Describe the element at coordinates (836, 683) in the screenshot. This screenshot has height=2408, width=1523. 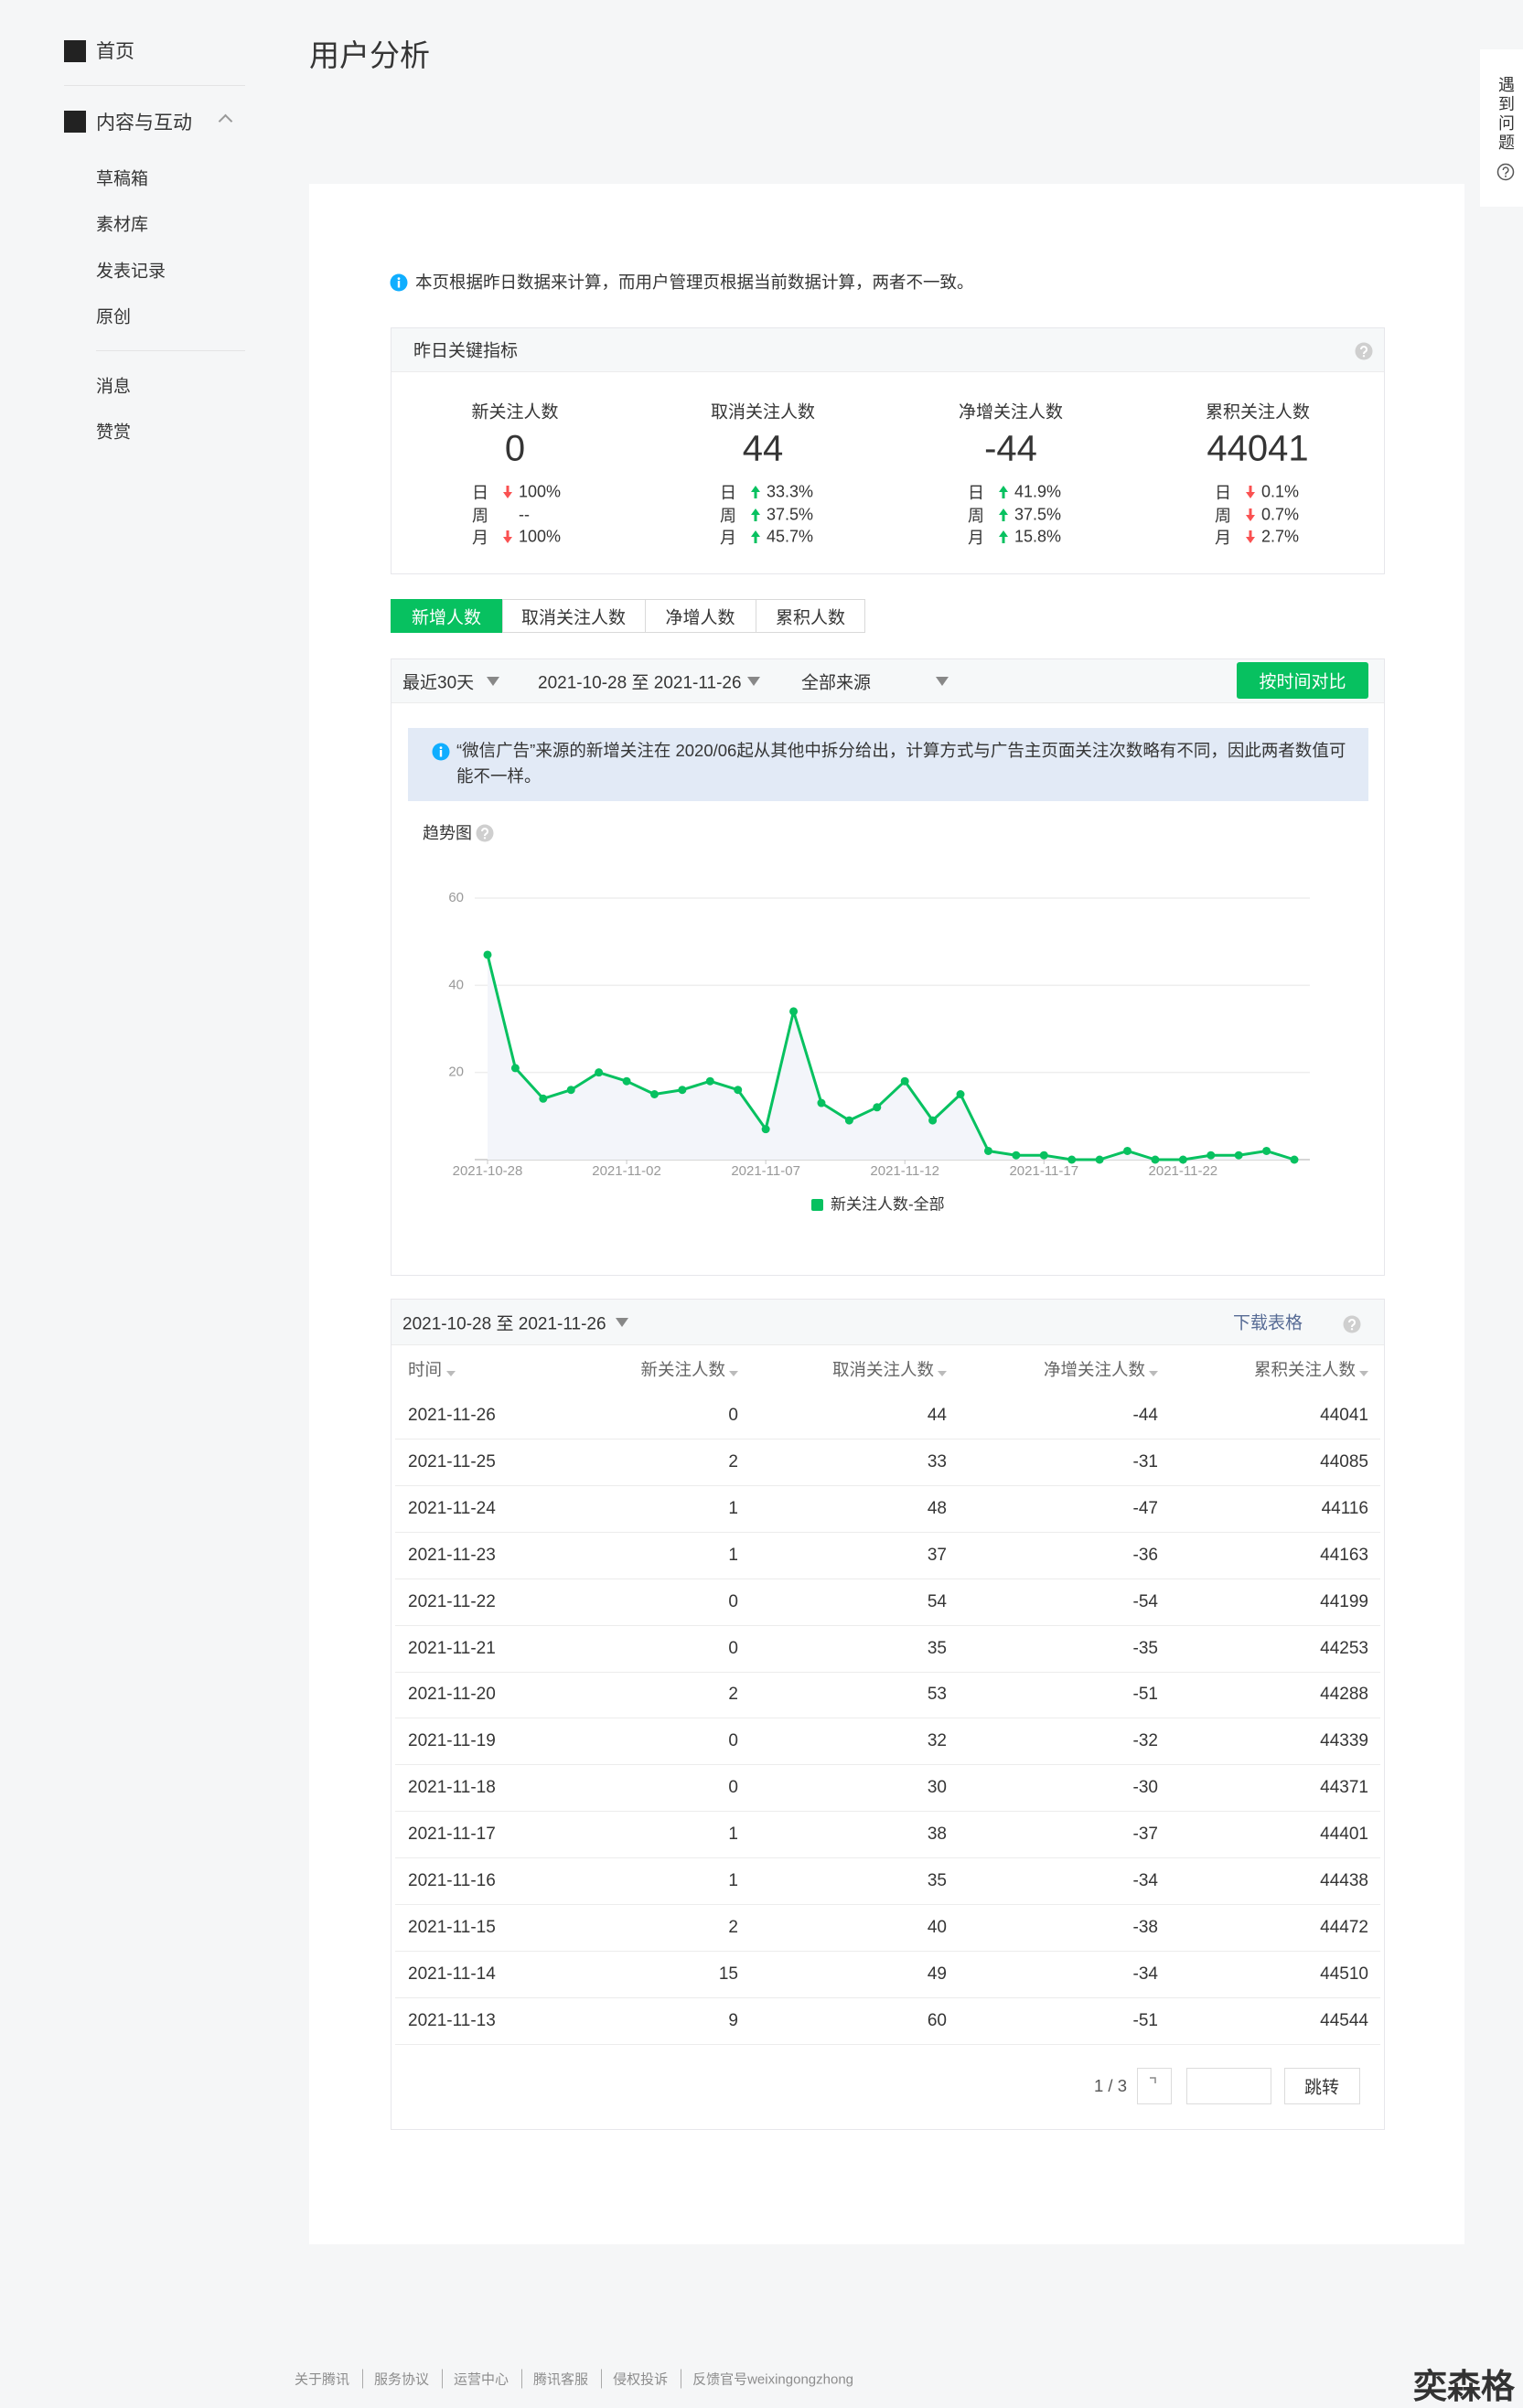
I see `filter-source: 全部来源` at that location.